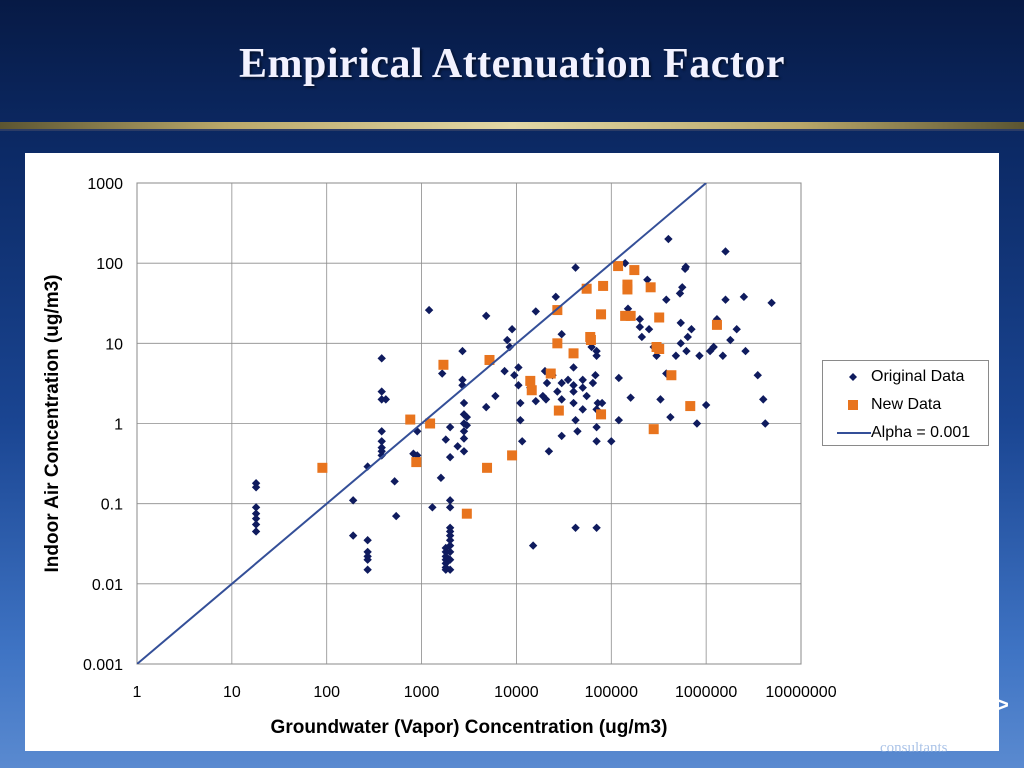 The image size is (1024, 768). Describe the element at coordinates (853, 377) in the screenshot. I see `diamond-marker-icon` at that location.